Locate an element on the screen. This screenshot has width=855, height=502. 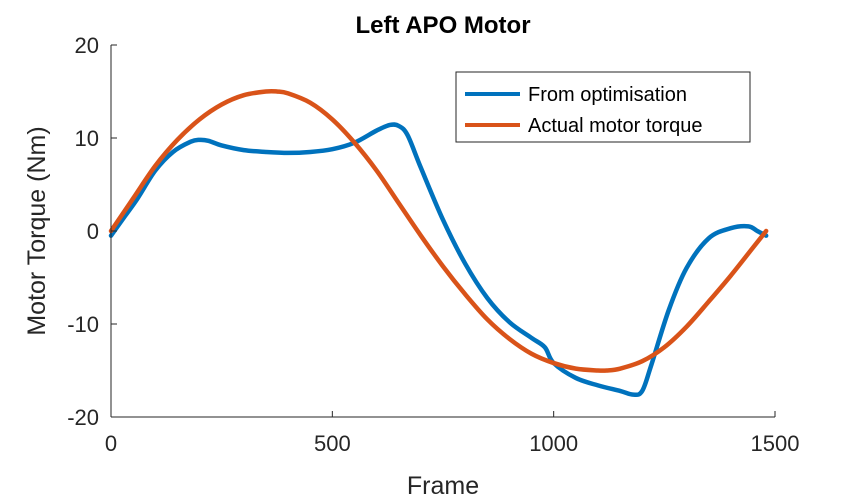
legend-label-actual-motor-torque: Actual motor torque is located at coordinates (615, 126).